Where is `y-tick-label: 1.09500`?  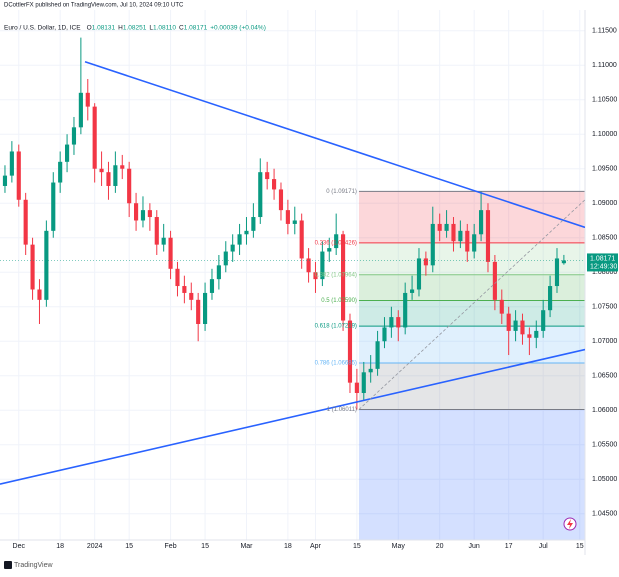 y-tick-label: 1.09500 is located at coordinates (604, 169).